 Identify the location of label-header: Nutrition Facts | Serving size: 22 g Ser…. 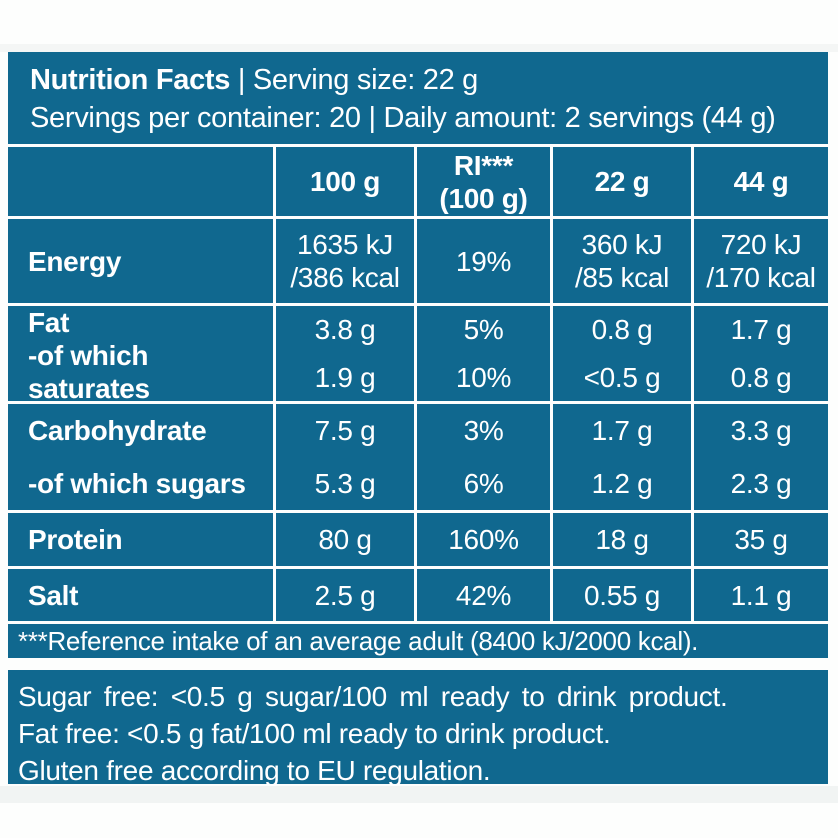
(418, 98).